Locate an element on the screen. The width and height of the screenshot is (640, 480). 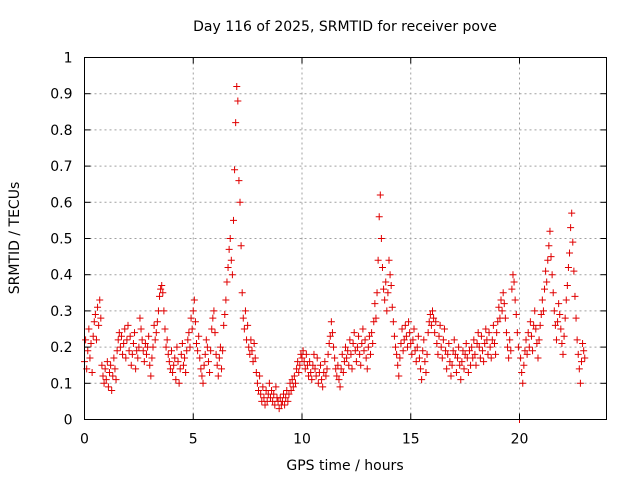
y-tick-label: 0.8 is located at coordinates (61, 131).